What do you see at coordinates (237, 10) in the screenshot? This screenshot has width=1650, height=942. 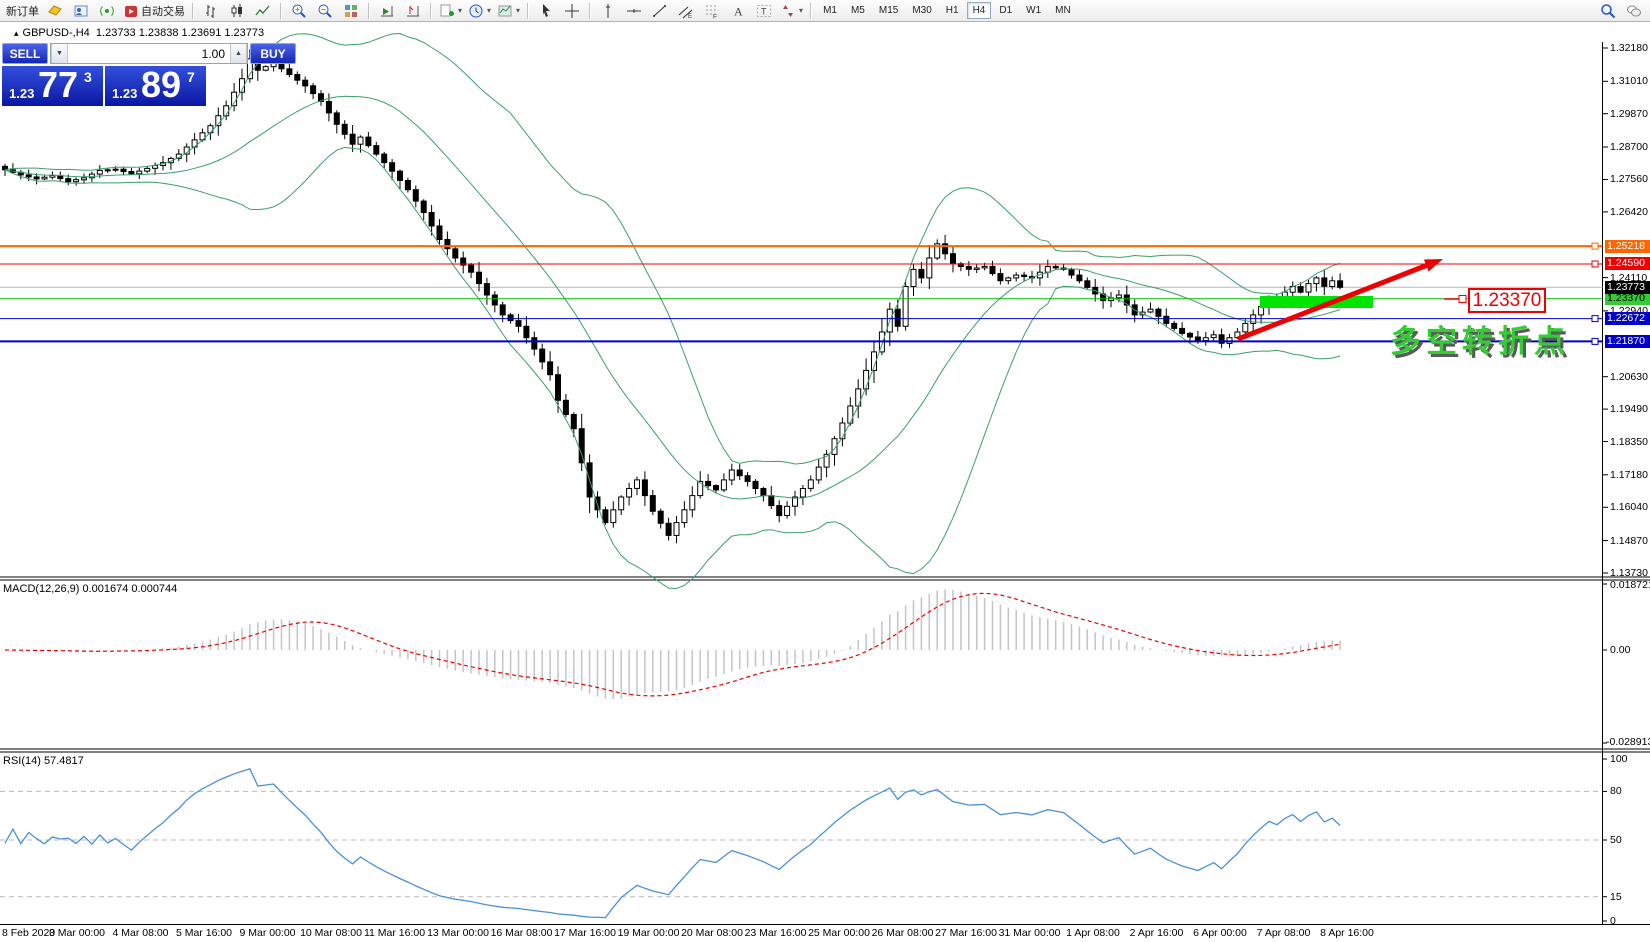 I see `candles-button` at bounding box center [237, 10].